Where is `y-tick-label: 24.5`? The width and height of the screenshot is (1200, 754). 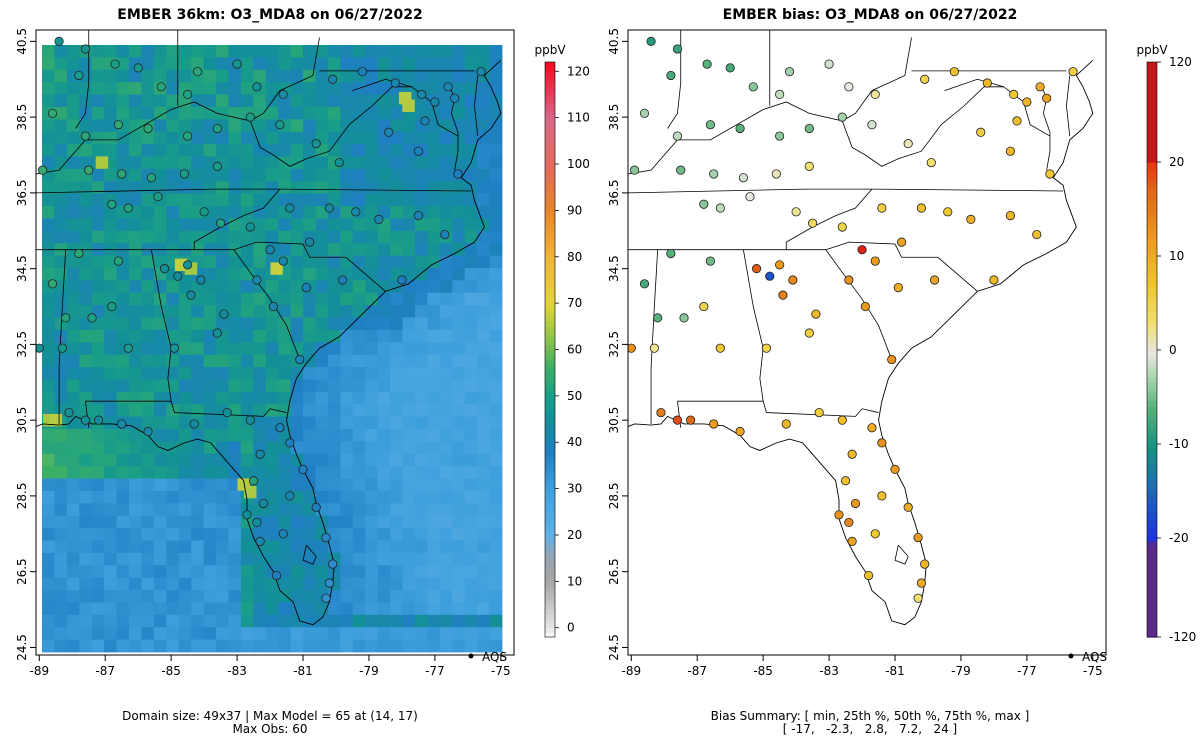
y-tick-label: 24.5 is located at coordinates (614, 647).